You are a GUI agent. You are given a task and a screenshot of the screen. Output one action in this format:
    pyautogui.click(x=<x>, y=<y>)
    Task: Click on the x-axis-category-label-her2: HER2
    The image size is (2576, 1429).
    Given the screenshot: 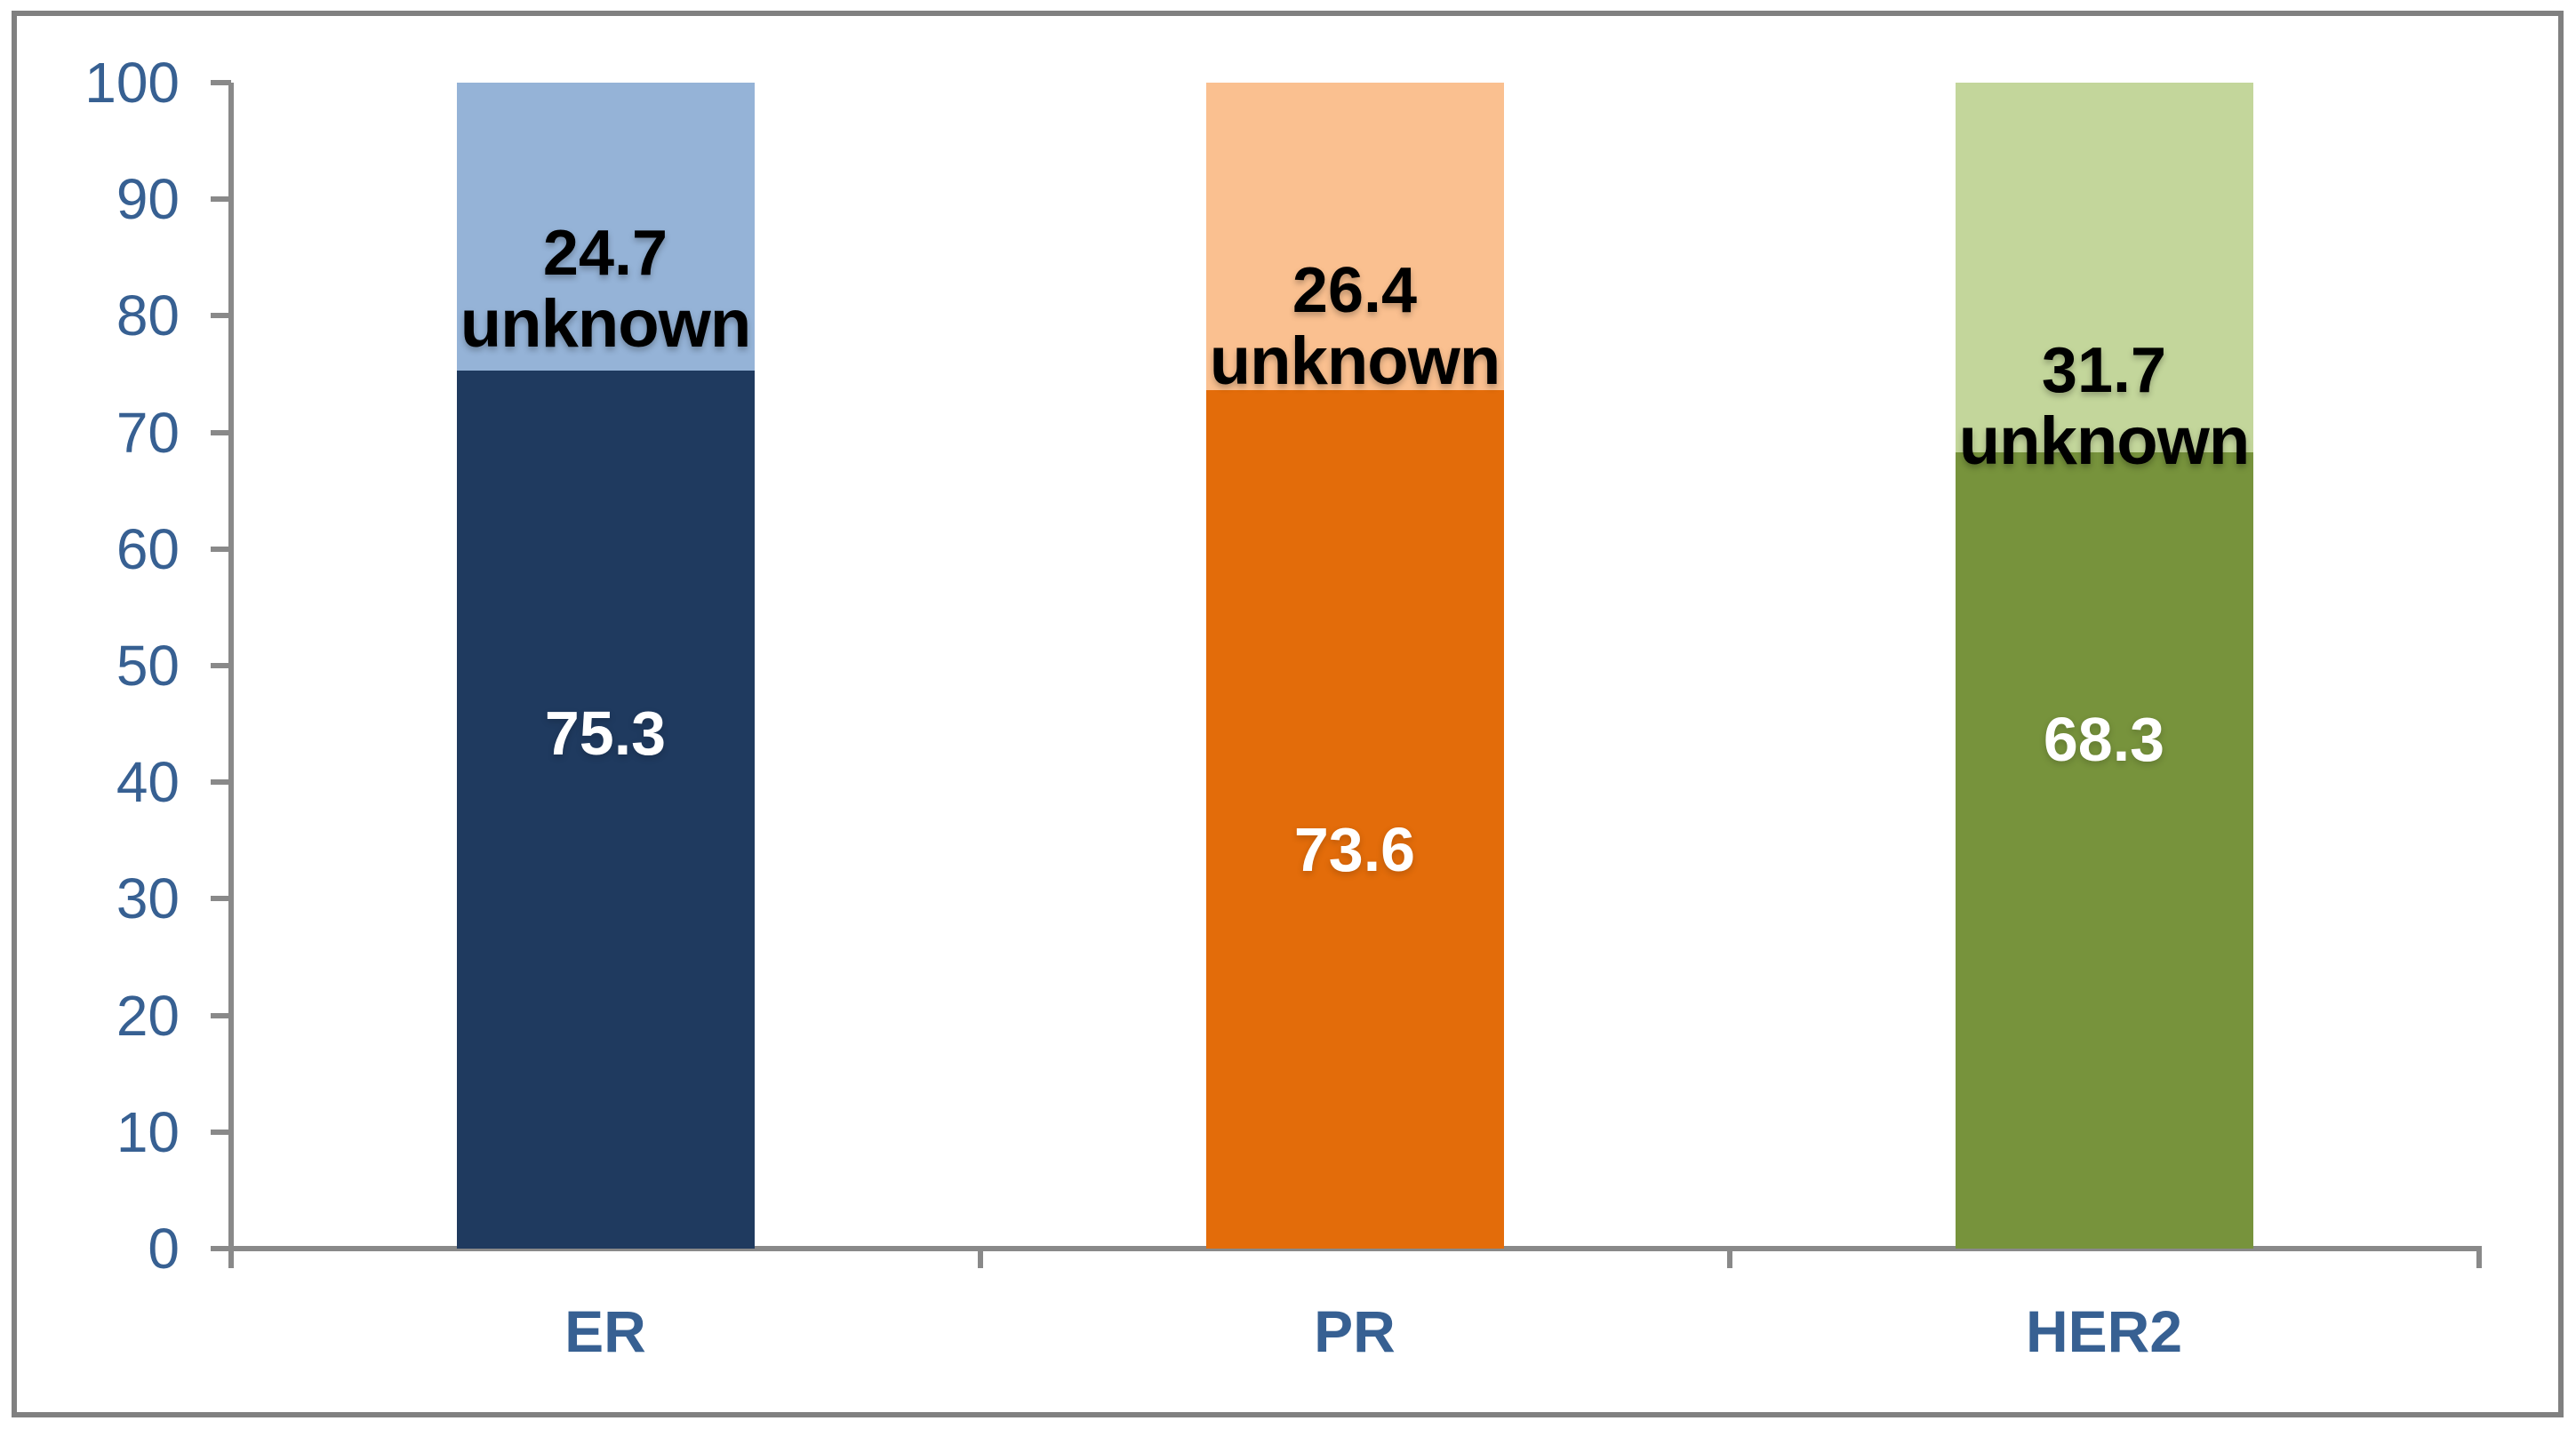 What is the action you would take?
    pyautogui.click(x=2104, y=1331)
    